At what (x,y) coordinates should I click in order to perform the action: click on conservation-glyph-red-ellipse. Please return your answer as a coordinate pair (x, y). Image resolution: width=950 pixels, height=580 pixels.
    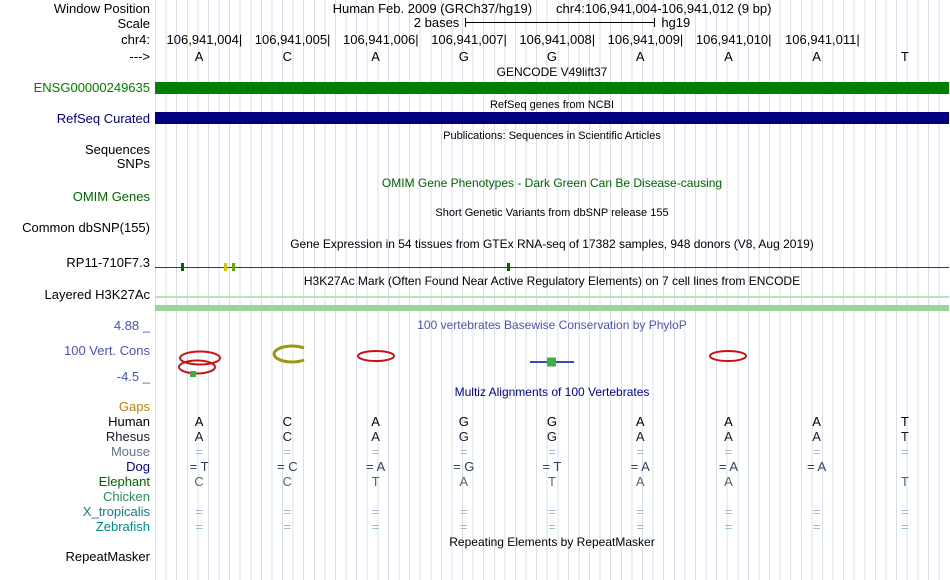
    Looking at the image, I should click on (728, 357).